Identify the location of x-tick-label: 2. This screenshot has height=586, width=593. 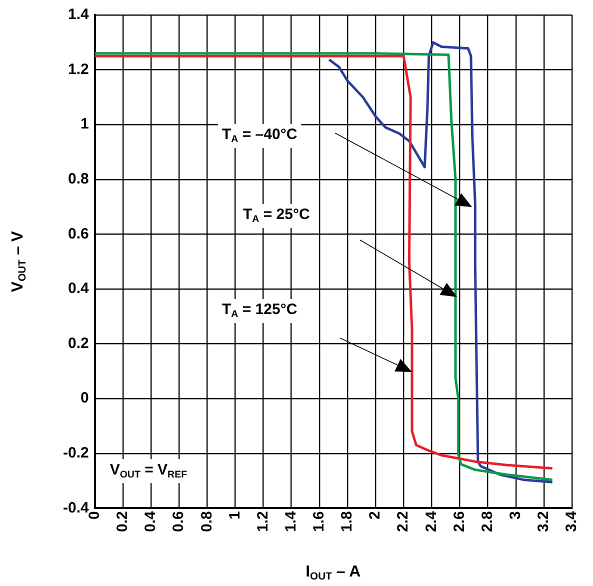
(375, 515).